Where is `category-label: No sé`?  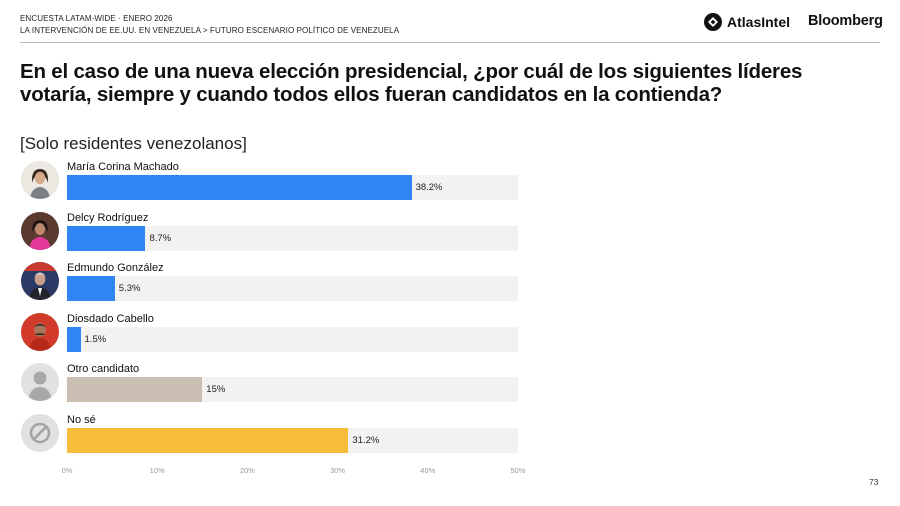 category-label: No sé is located at coordinates (81, 419).